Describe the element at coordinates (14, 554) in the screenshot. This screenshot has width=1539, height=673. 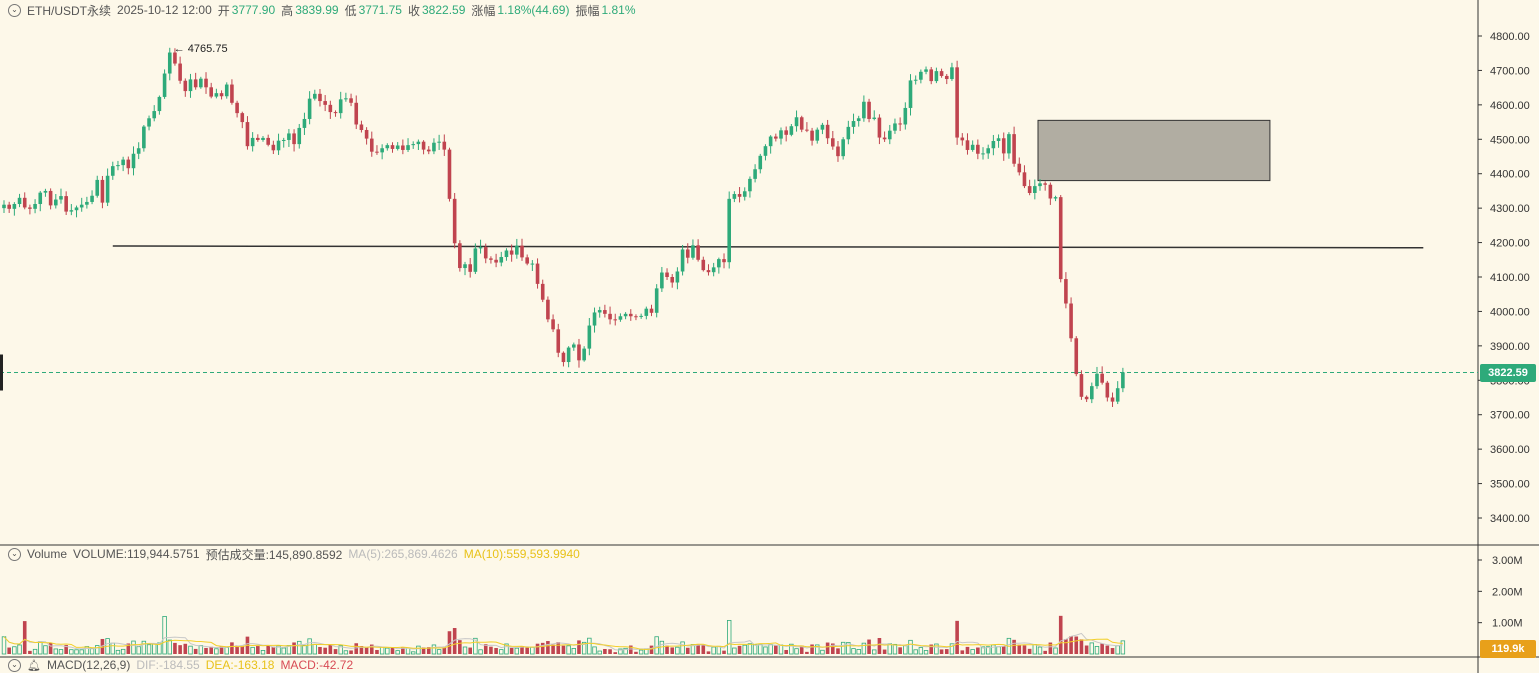
I see `collapse-chevron-icon: ⌄` at that location.